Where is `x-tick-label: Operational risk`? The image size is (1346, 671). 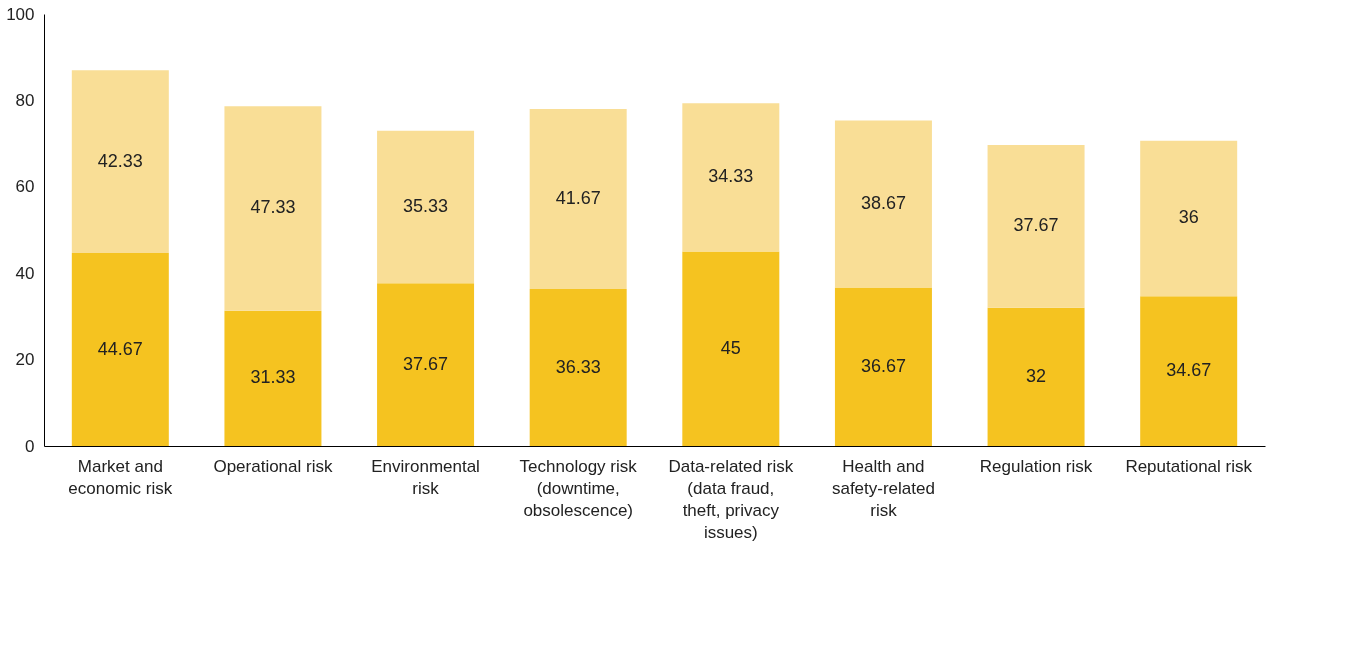 x-tick-label: Operational risk is located at coordinates (273, 466).